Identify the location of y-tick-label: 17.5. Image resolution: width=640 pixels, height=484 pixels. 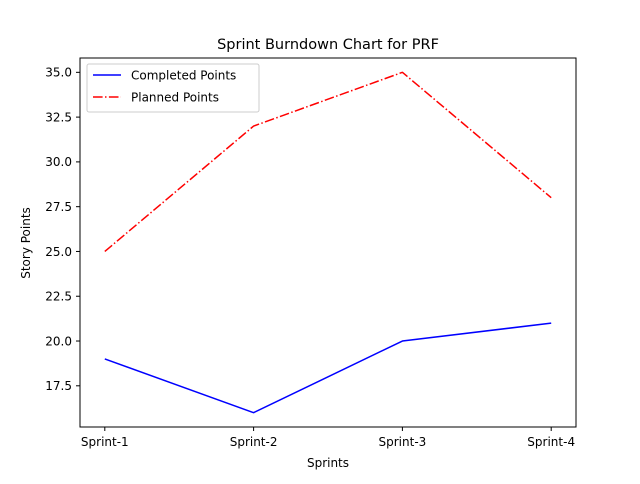
(58, 386).